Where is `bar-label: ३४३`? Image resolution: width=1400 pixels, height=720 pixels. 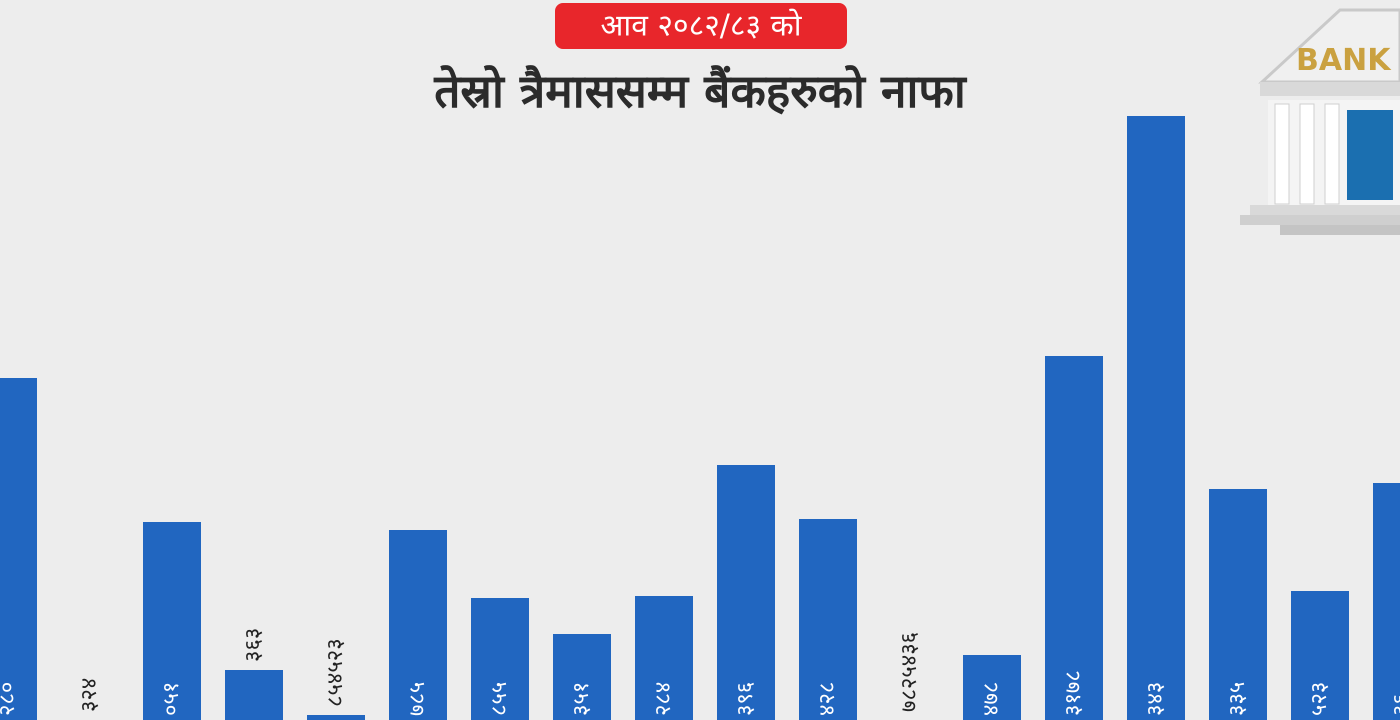
bar-label: ३४३ is located at coordinates (1155, 699).